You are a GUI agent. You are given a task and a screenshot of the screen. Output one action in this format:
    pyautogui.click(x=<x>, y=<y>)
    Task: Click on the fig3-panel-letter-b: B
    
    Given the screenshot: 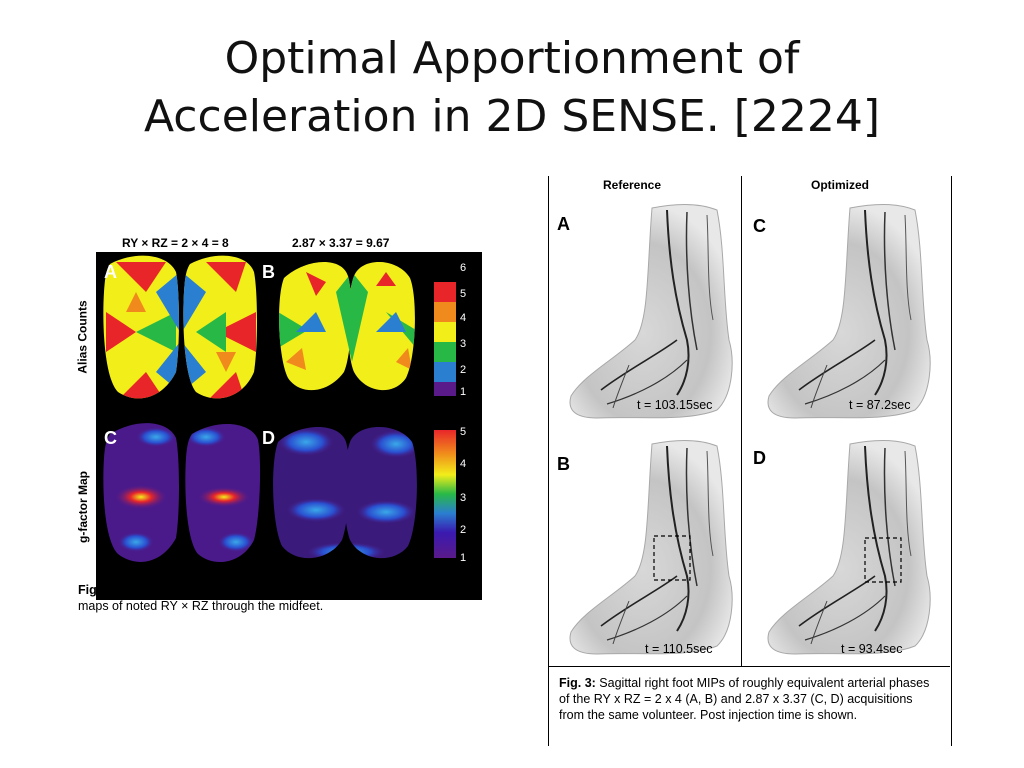 What is the action you would take?
    pyautogui.click(x=563, y=464)
    